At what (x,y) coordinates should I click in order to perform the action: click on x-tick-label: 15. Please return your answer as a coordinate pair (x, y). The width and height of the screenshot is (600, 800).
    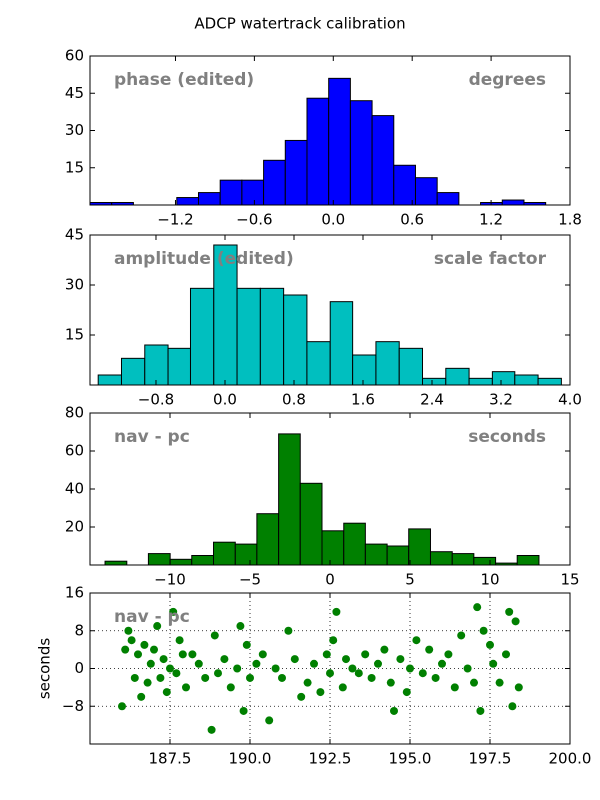
    Looking at the image, I should click on (569, 580).